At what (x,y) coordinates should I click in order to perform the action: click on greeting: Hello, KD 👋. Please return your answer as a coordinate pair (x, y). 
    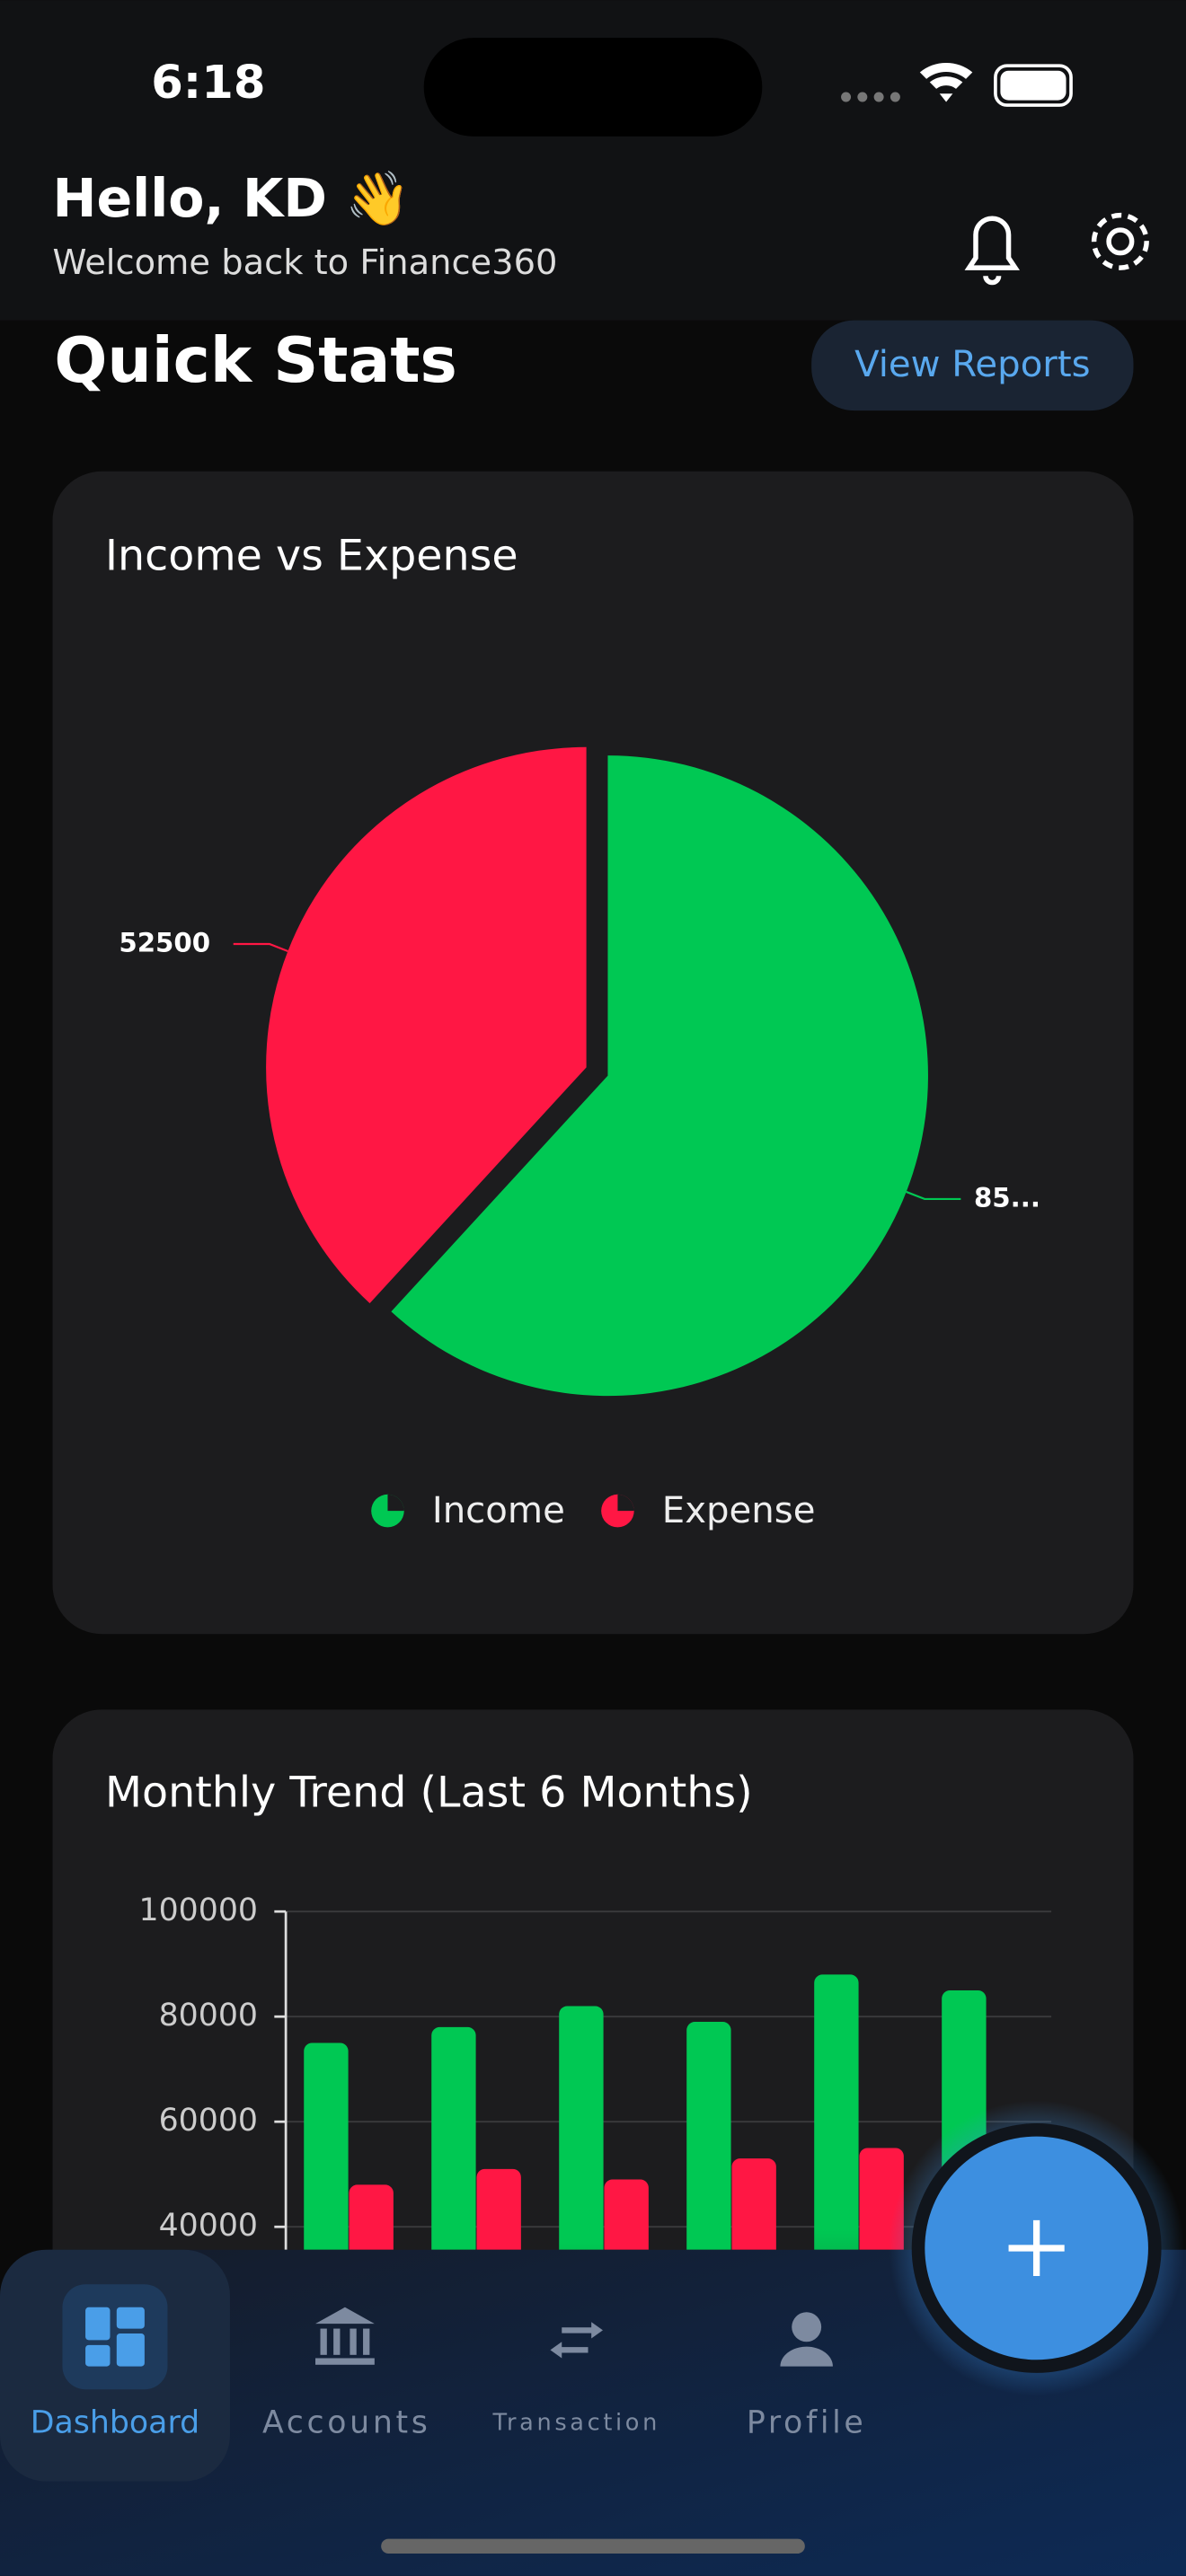
    Looking at the image, I should click on (232, 199).